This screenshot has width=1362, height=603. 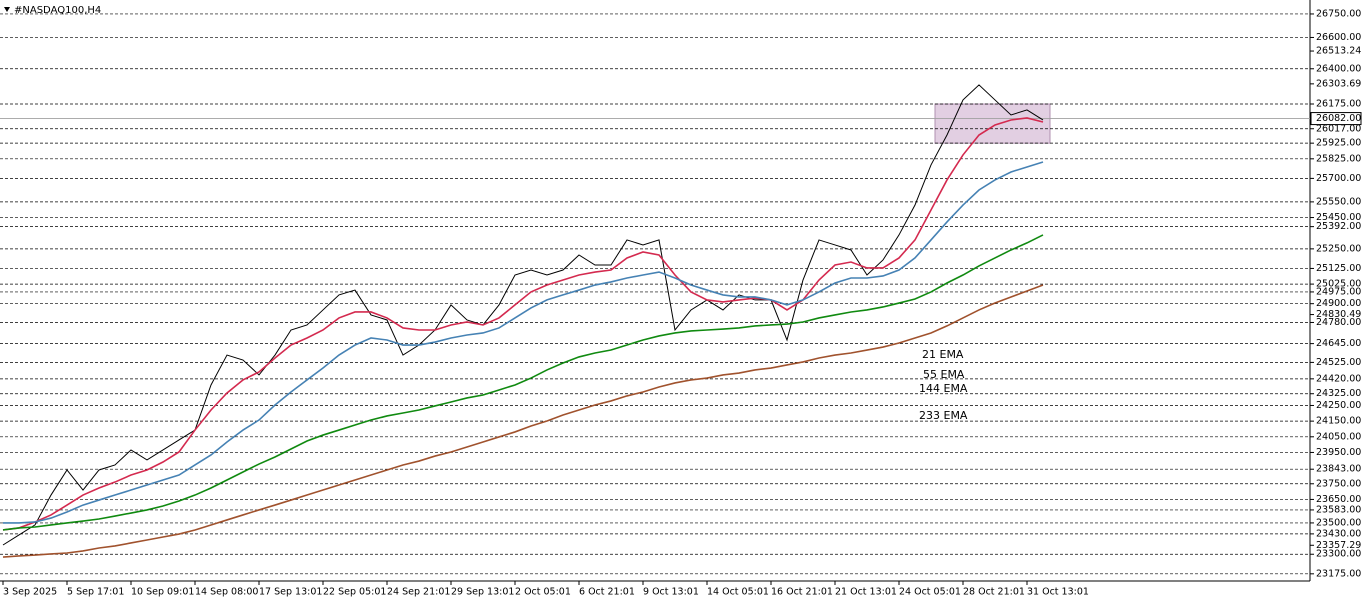 I want to click on ema-label: 55 EMA, so click(x=944, y=374).